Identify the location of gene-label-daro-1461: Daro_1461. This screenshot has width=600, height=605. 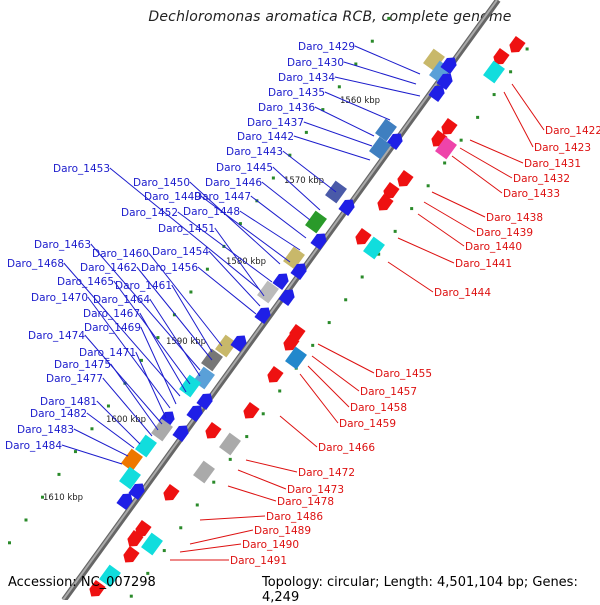
(143, 286).